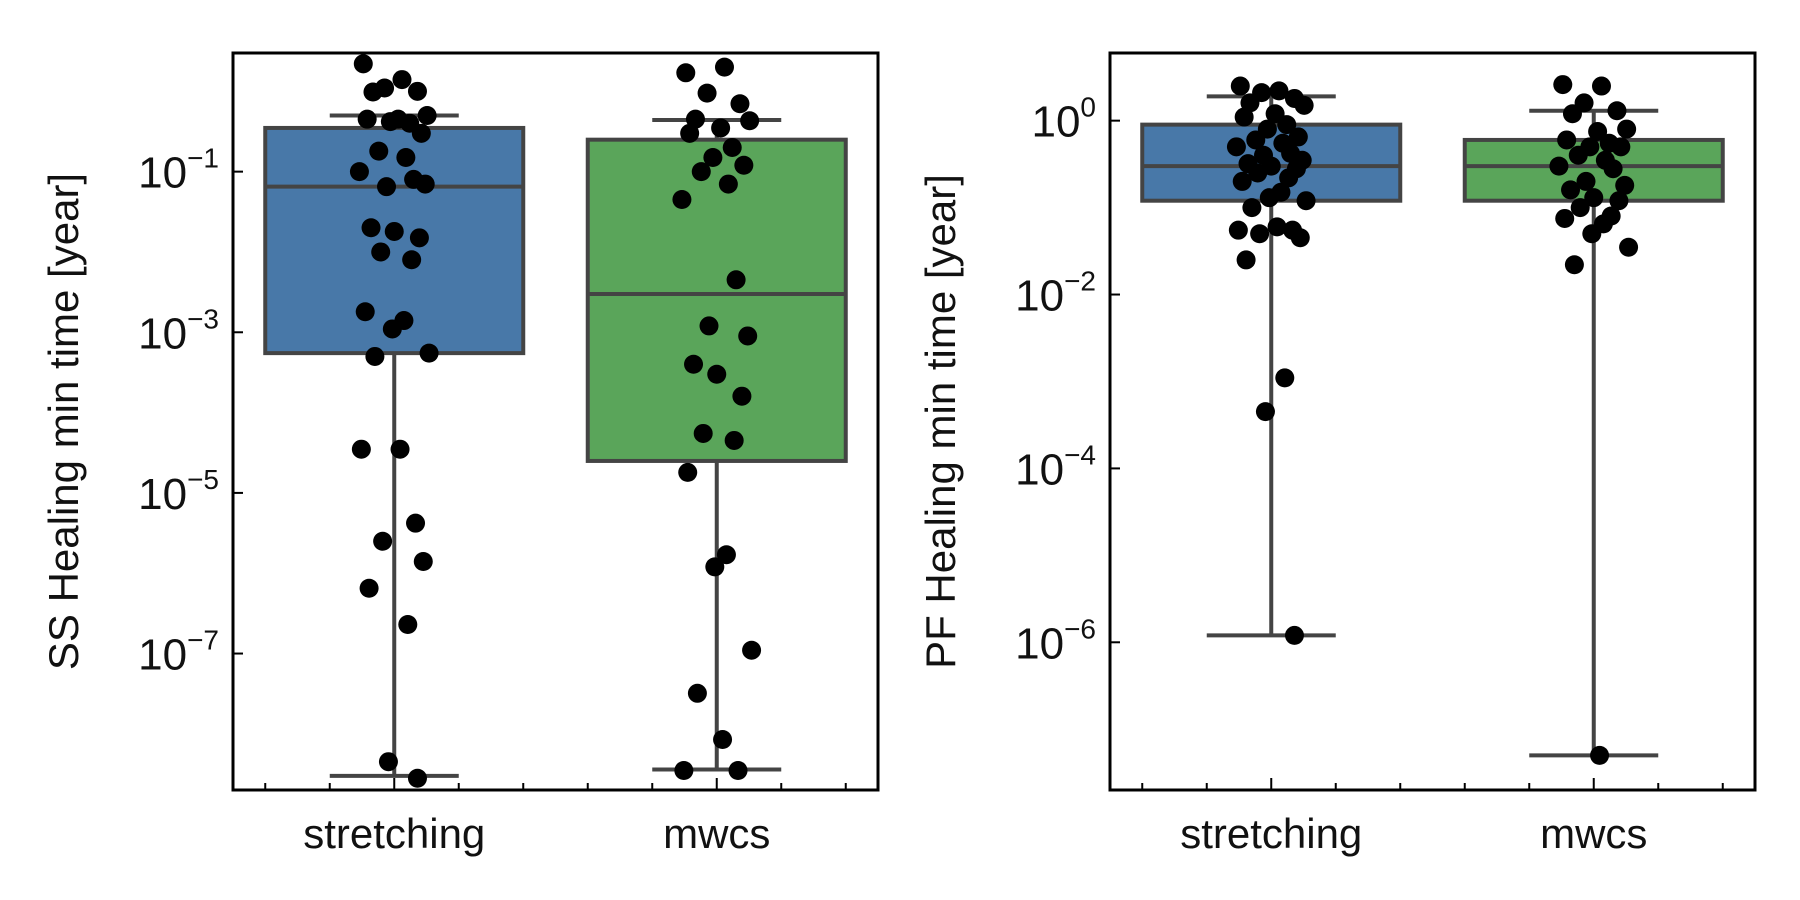 The height and width of the screenshot is (900, 1800). Describe the element at coordinates (63, 421) in the screenshot. I see `y-axis-label: SS Healing min time [year]` at that location.